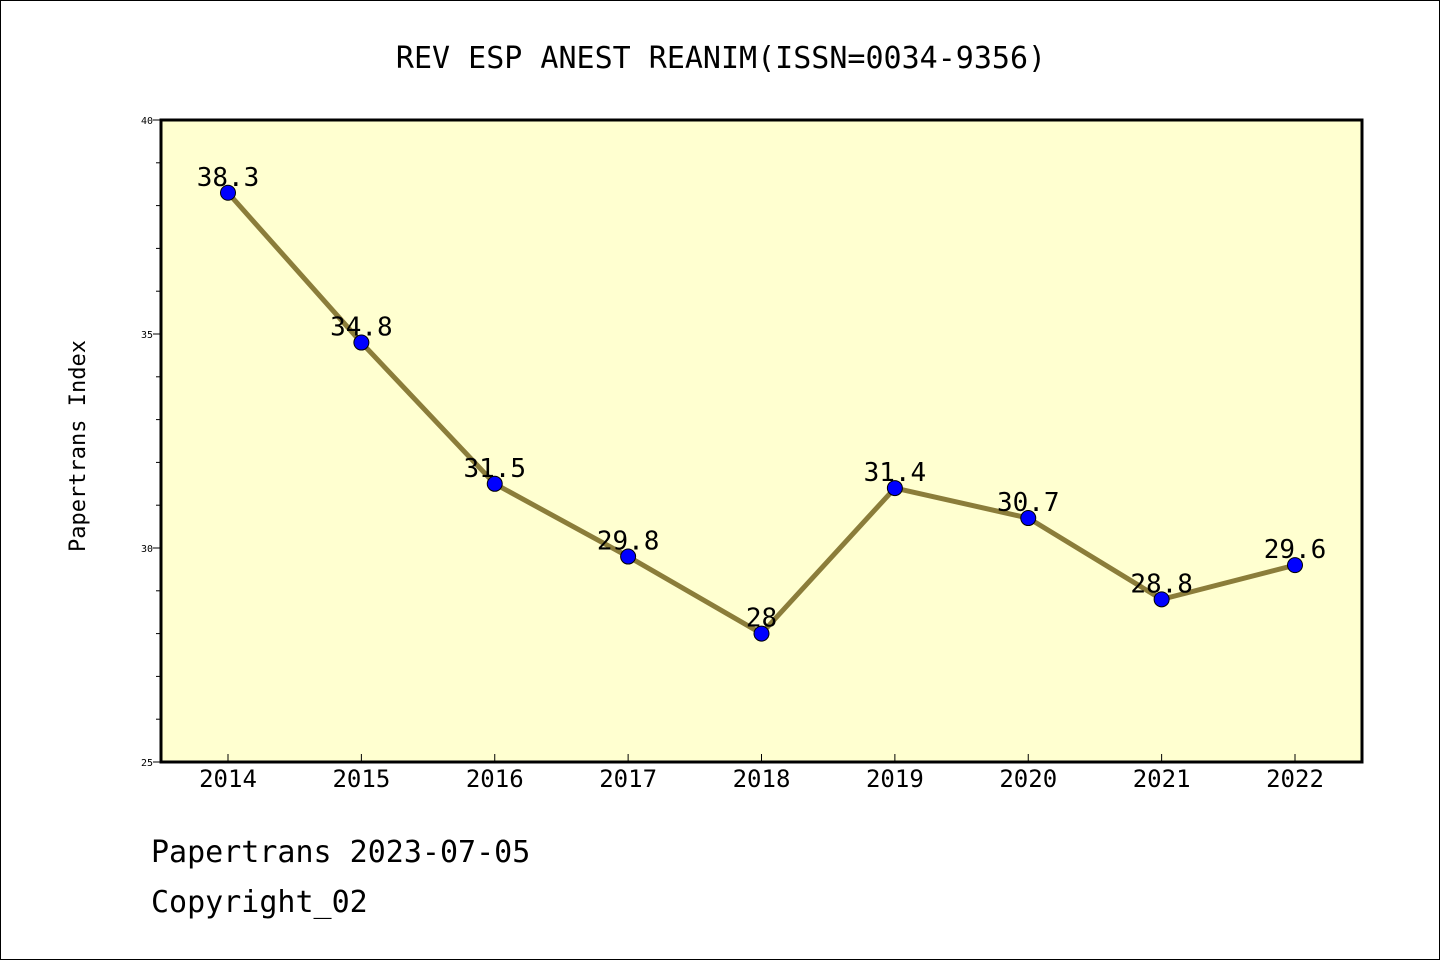  What do you see at coordinates (228, 178) in the screenshot?
I see `data-label: 38.3` at bounding box center [228, 178].